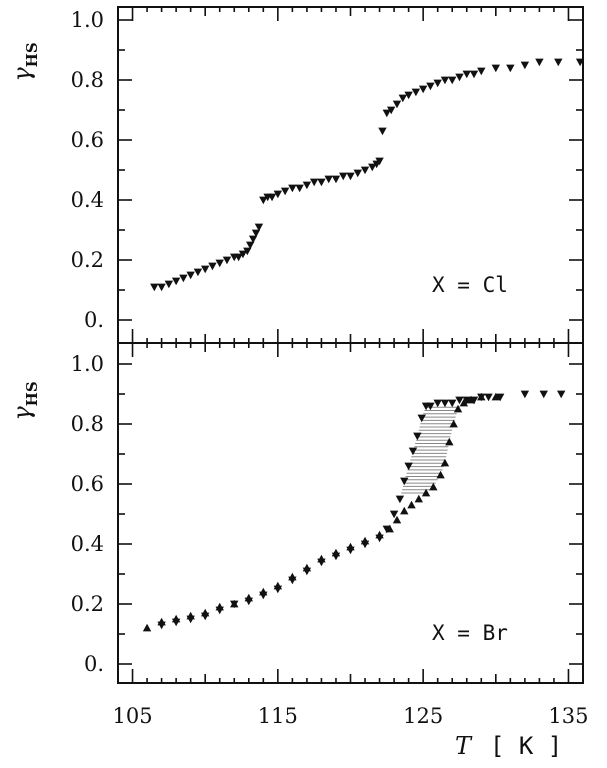  What do you see at coordinates (568, 716) in the screenshot?
I see `x-tick-label: 135` at bounding box center [568, 716].